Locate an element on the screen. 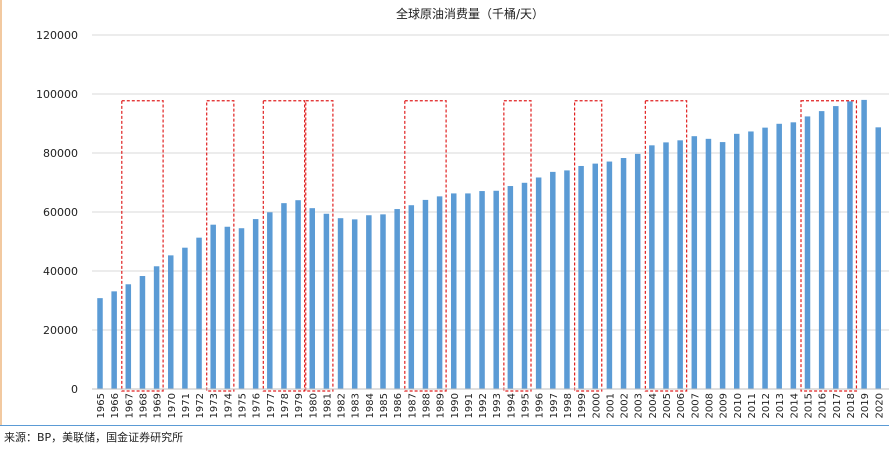 This screenshot has width=889, height=450. x-tick-label: 1992 is located at coordinates (483, 405).